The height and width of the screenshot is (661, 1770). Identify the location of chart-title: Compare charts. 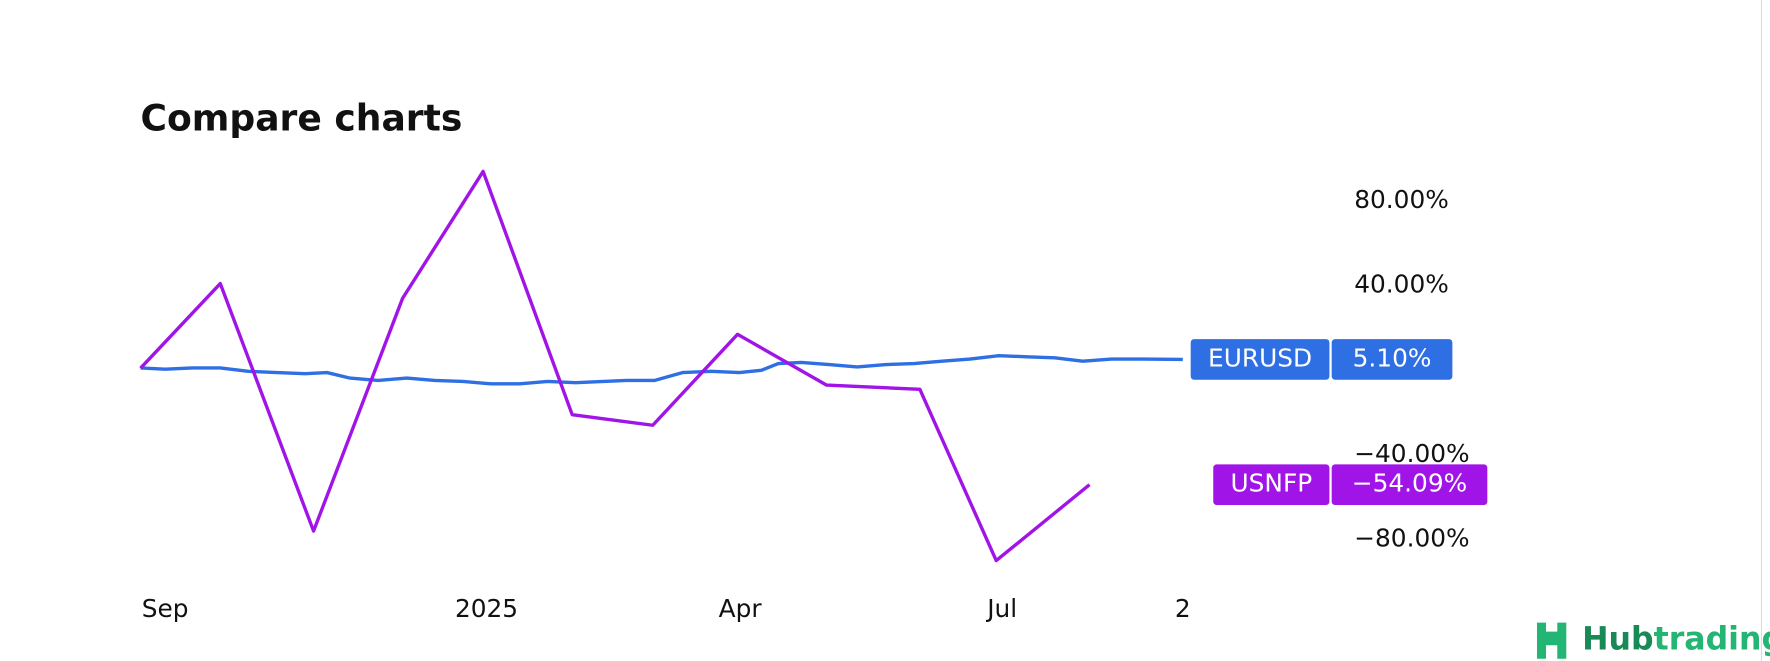
(302, 119).